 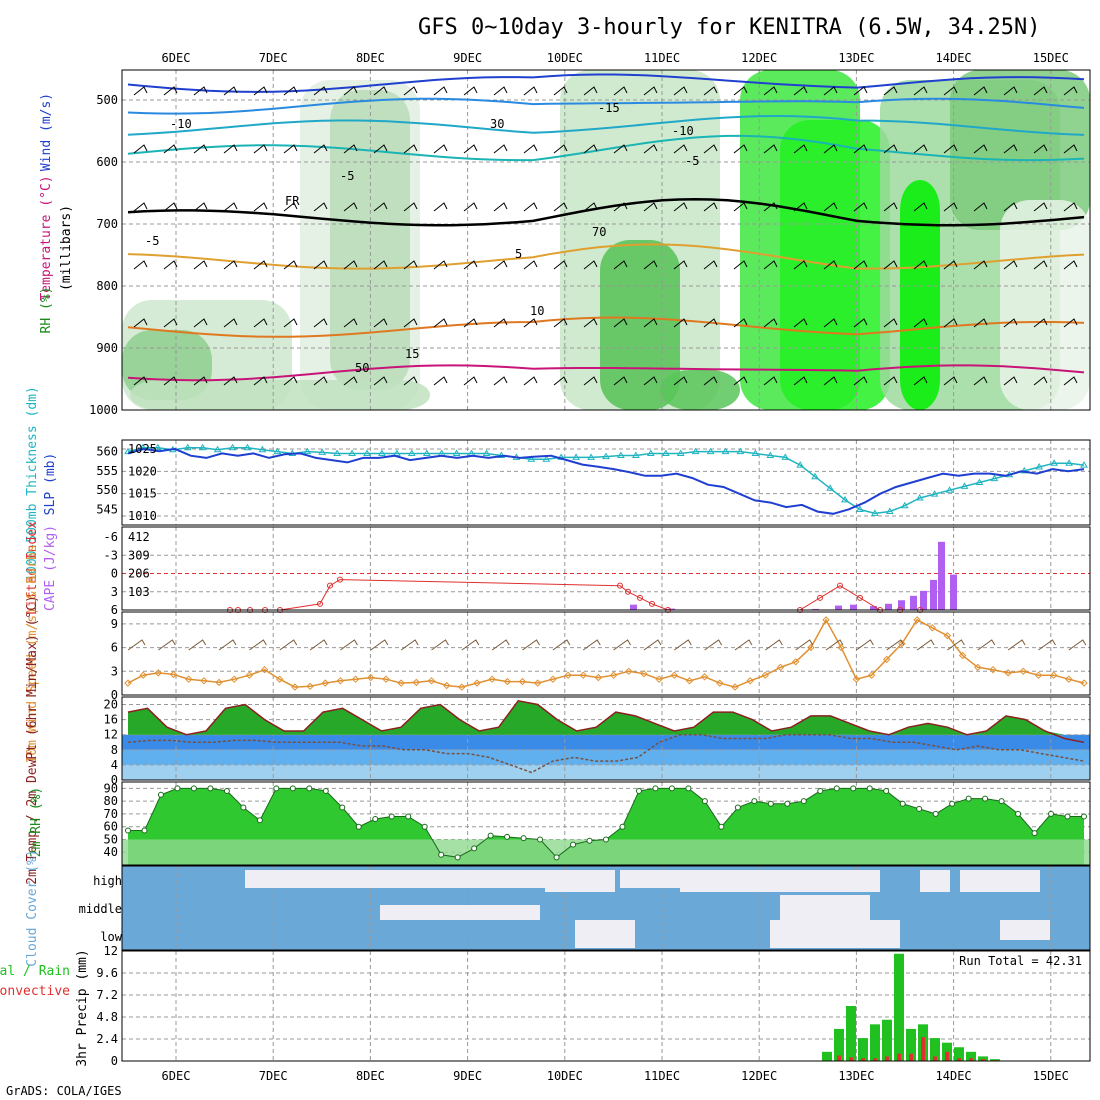 What do you see at coordinates (1051, 1076) in the screenshot?
I see `x-tick-label-bottom: 15DEC` at bounding box center [1051, 1076].